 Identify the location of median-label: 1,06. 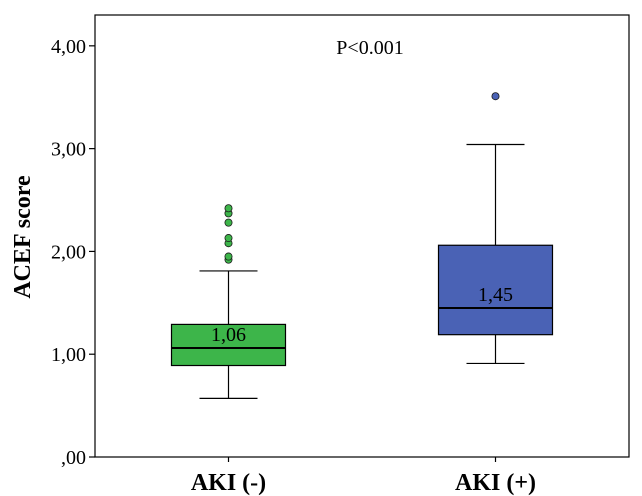
(228, 335).